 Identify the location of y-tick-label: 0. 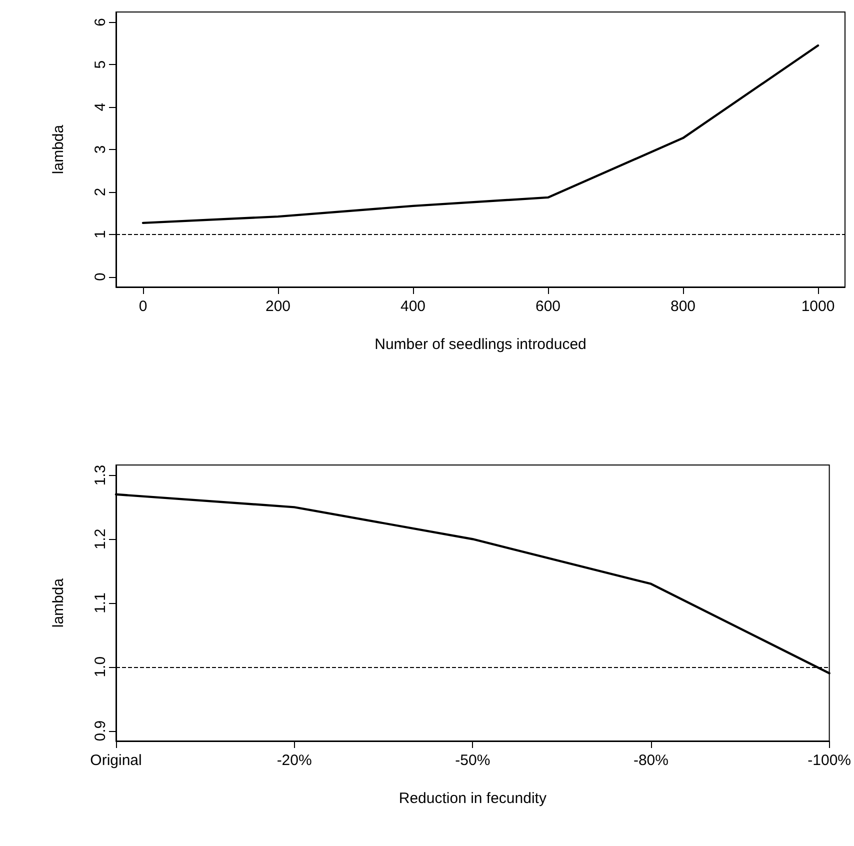
(100, 276).